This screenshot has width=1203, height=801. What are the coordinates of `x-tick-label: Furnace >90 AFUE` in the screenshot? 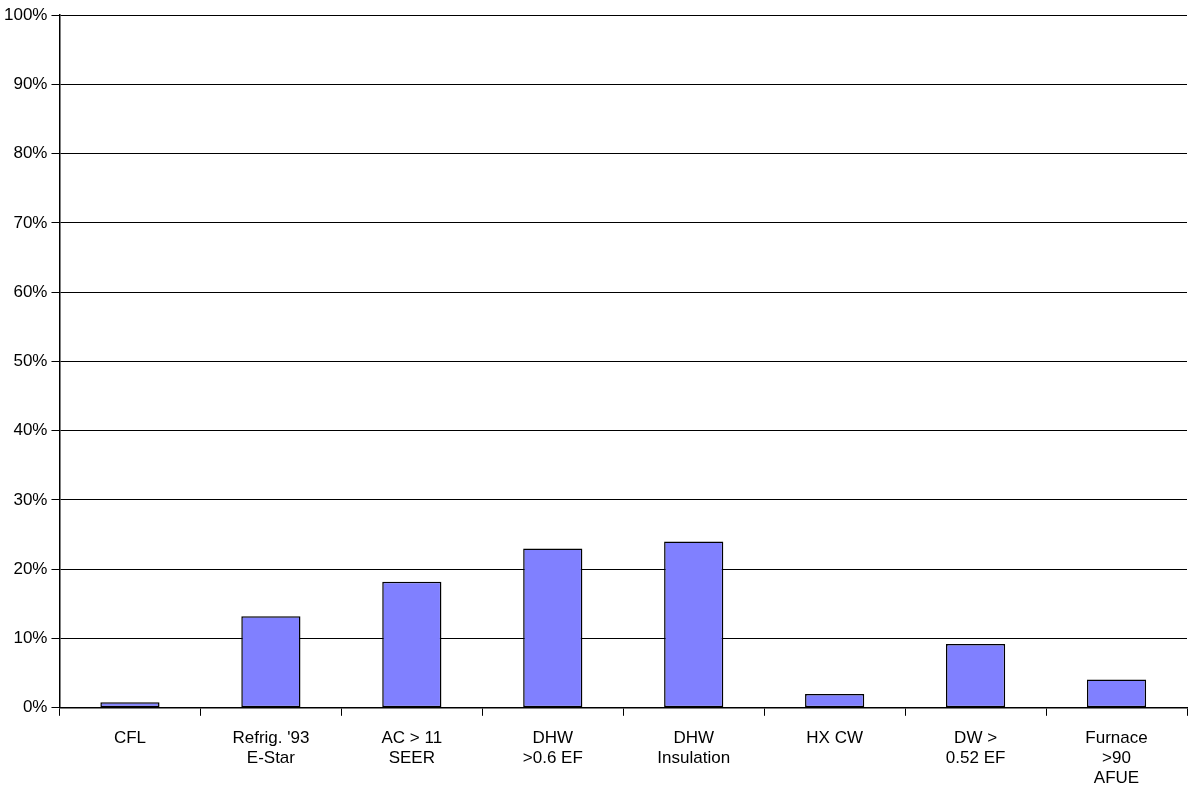 It's located at (1116, 757).